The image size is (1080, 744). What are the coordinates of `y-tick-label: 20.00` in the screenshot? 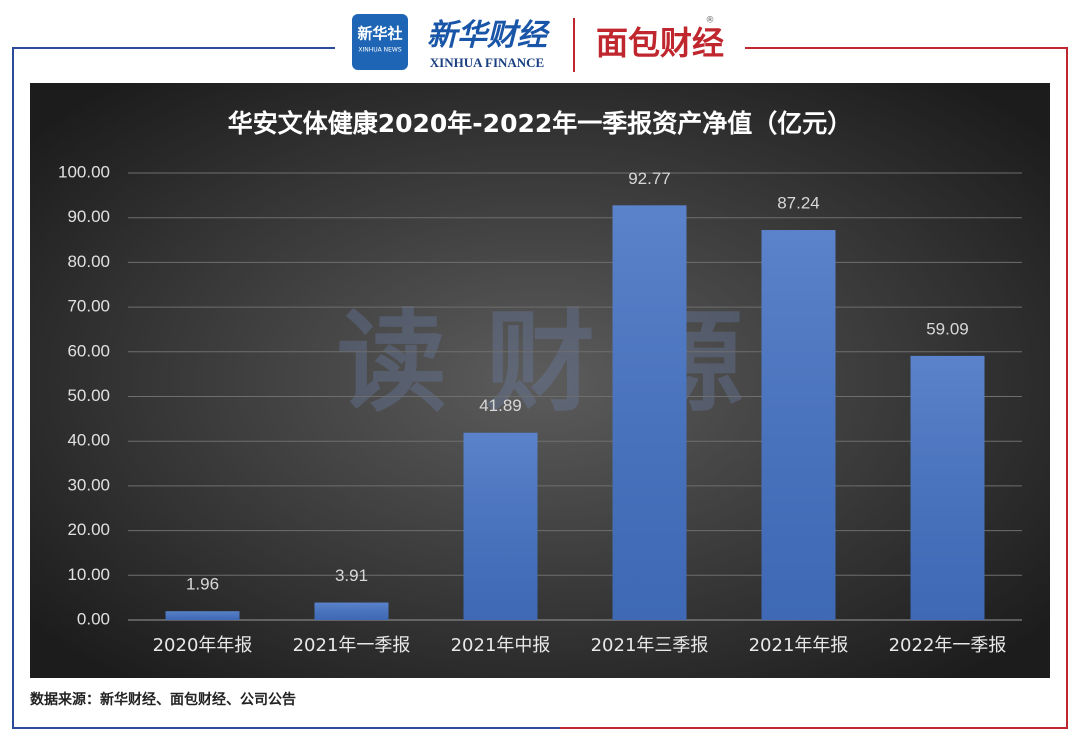 It's located at (88, 529).